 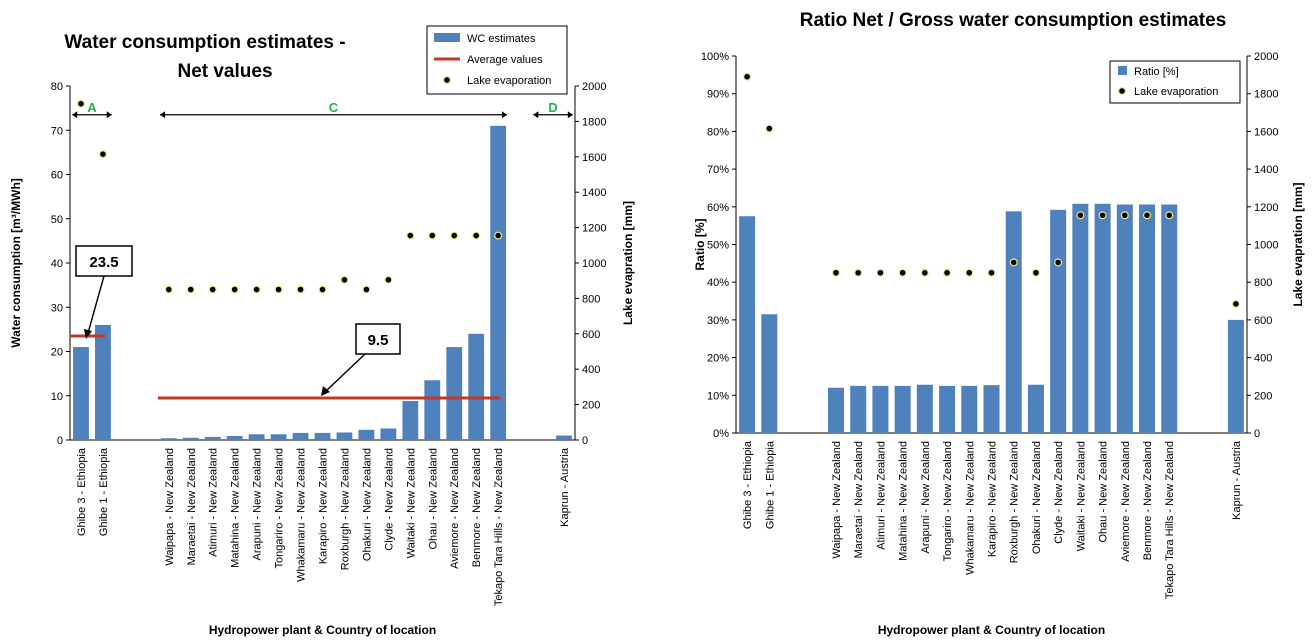 What do you see at coordinates (214, 502) in the screenshot?
I see `category-label: Atimuri - New Zealand` at bounding box center [214, 502].